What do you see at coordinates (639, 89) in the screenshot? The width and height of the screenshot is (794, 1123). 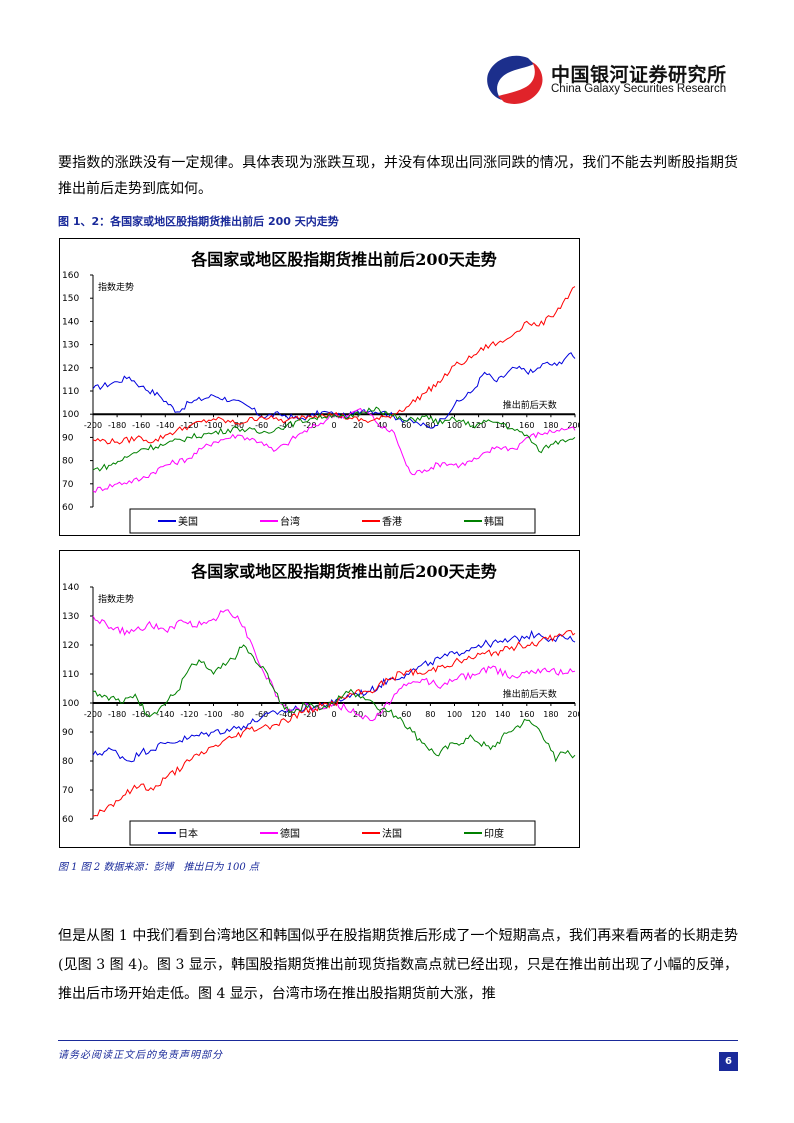 I see `company-name-en: China Galaxy Securities Research` at bounding box center [639, 89].